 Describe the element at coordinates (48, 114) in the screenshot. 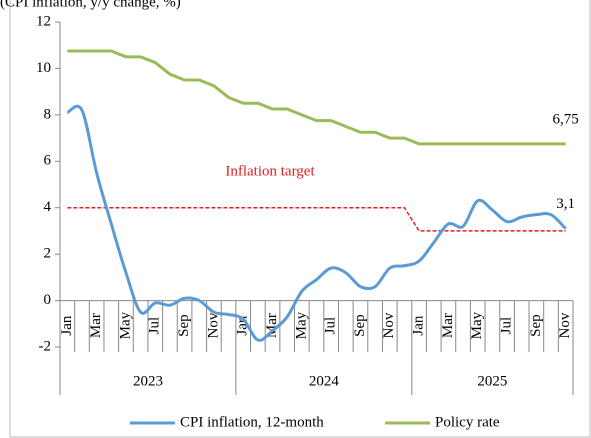

I see `y-tick-label: 8` at that location.